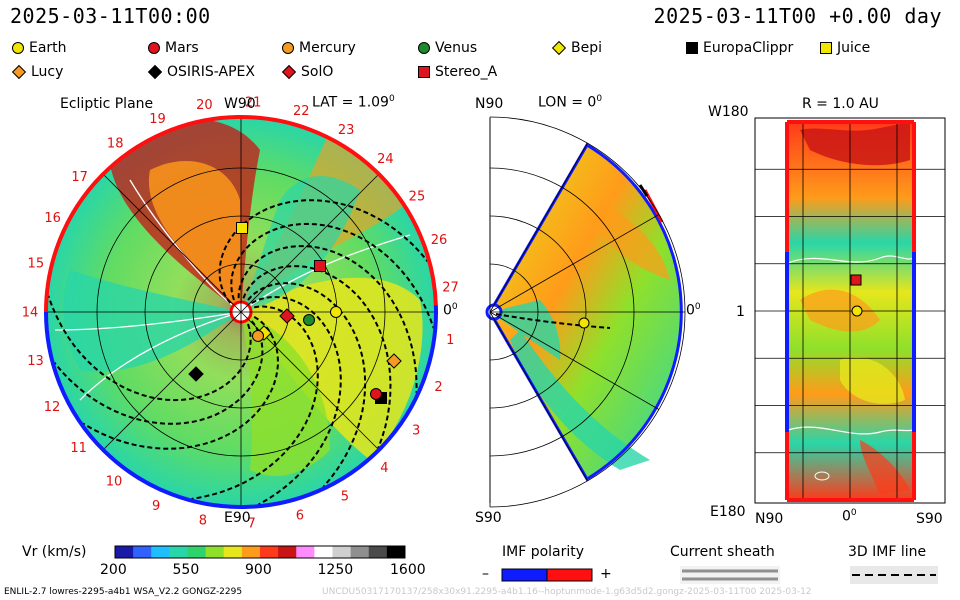  Describe the element at coordinates (797, 16) in the screenshot. I see `datetime-right: 2025-03-11T00 +0.00 day` at that location.